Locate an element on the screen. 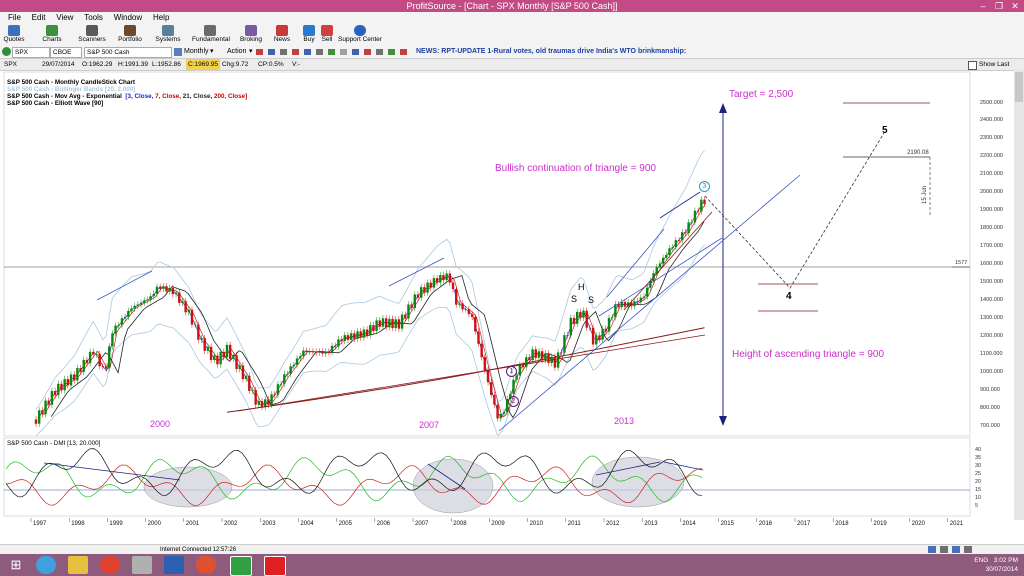  menu-file: File is located at coordinates (14, 17).